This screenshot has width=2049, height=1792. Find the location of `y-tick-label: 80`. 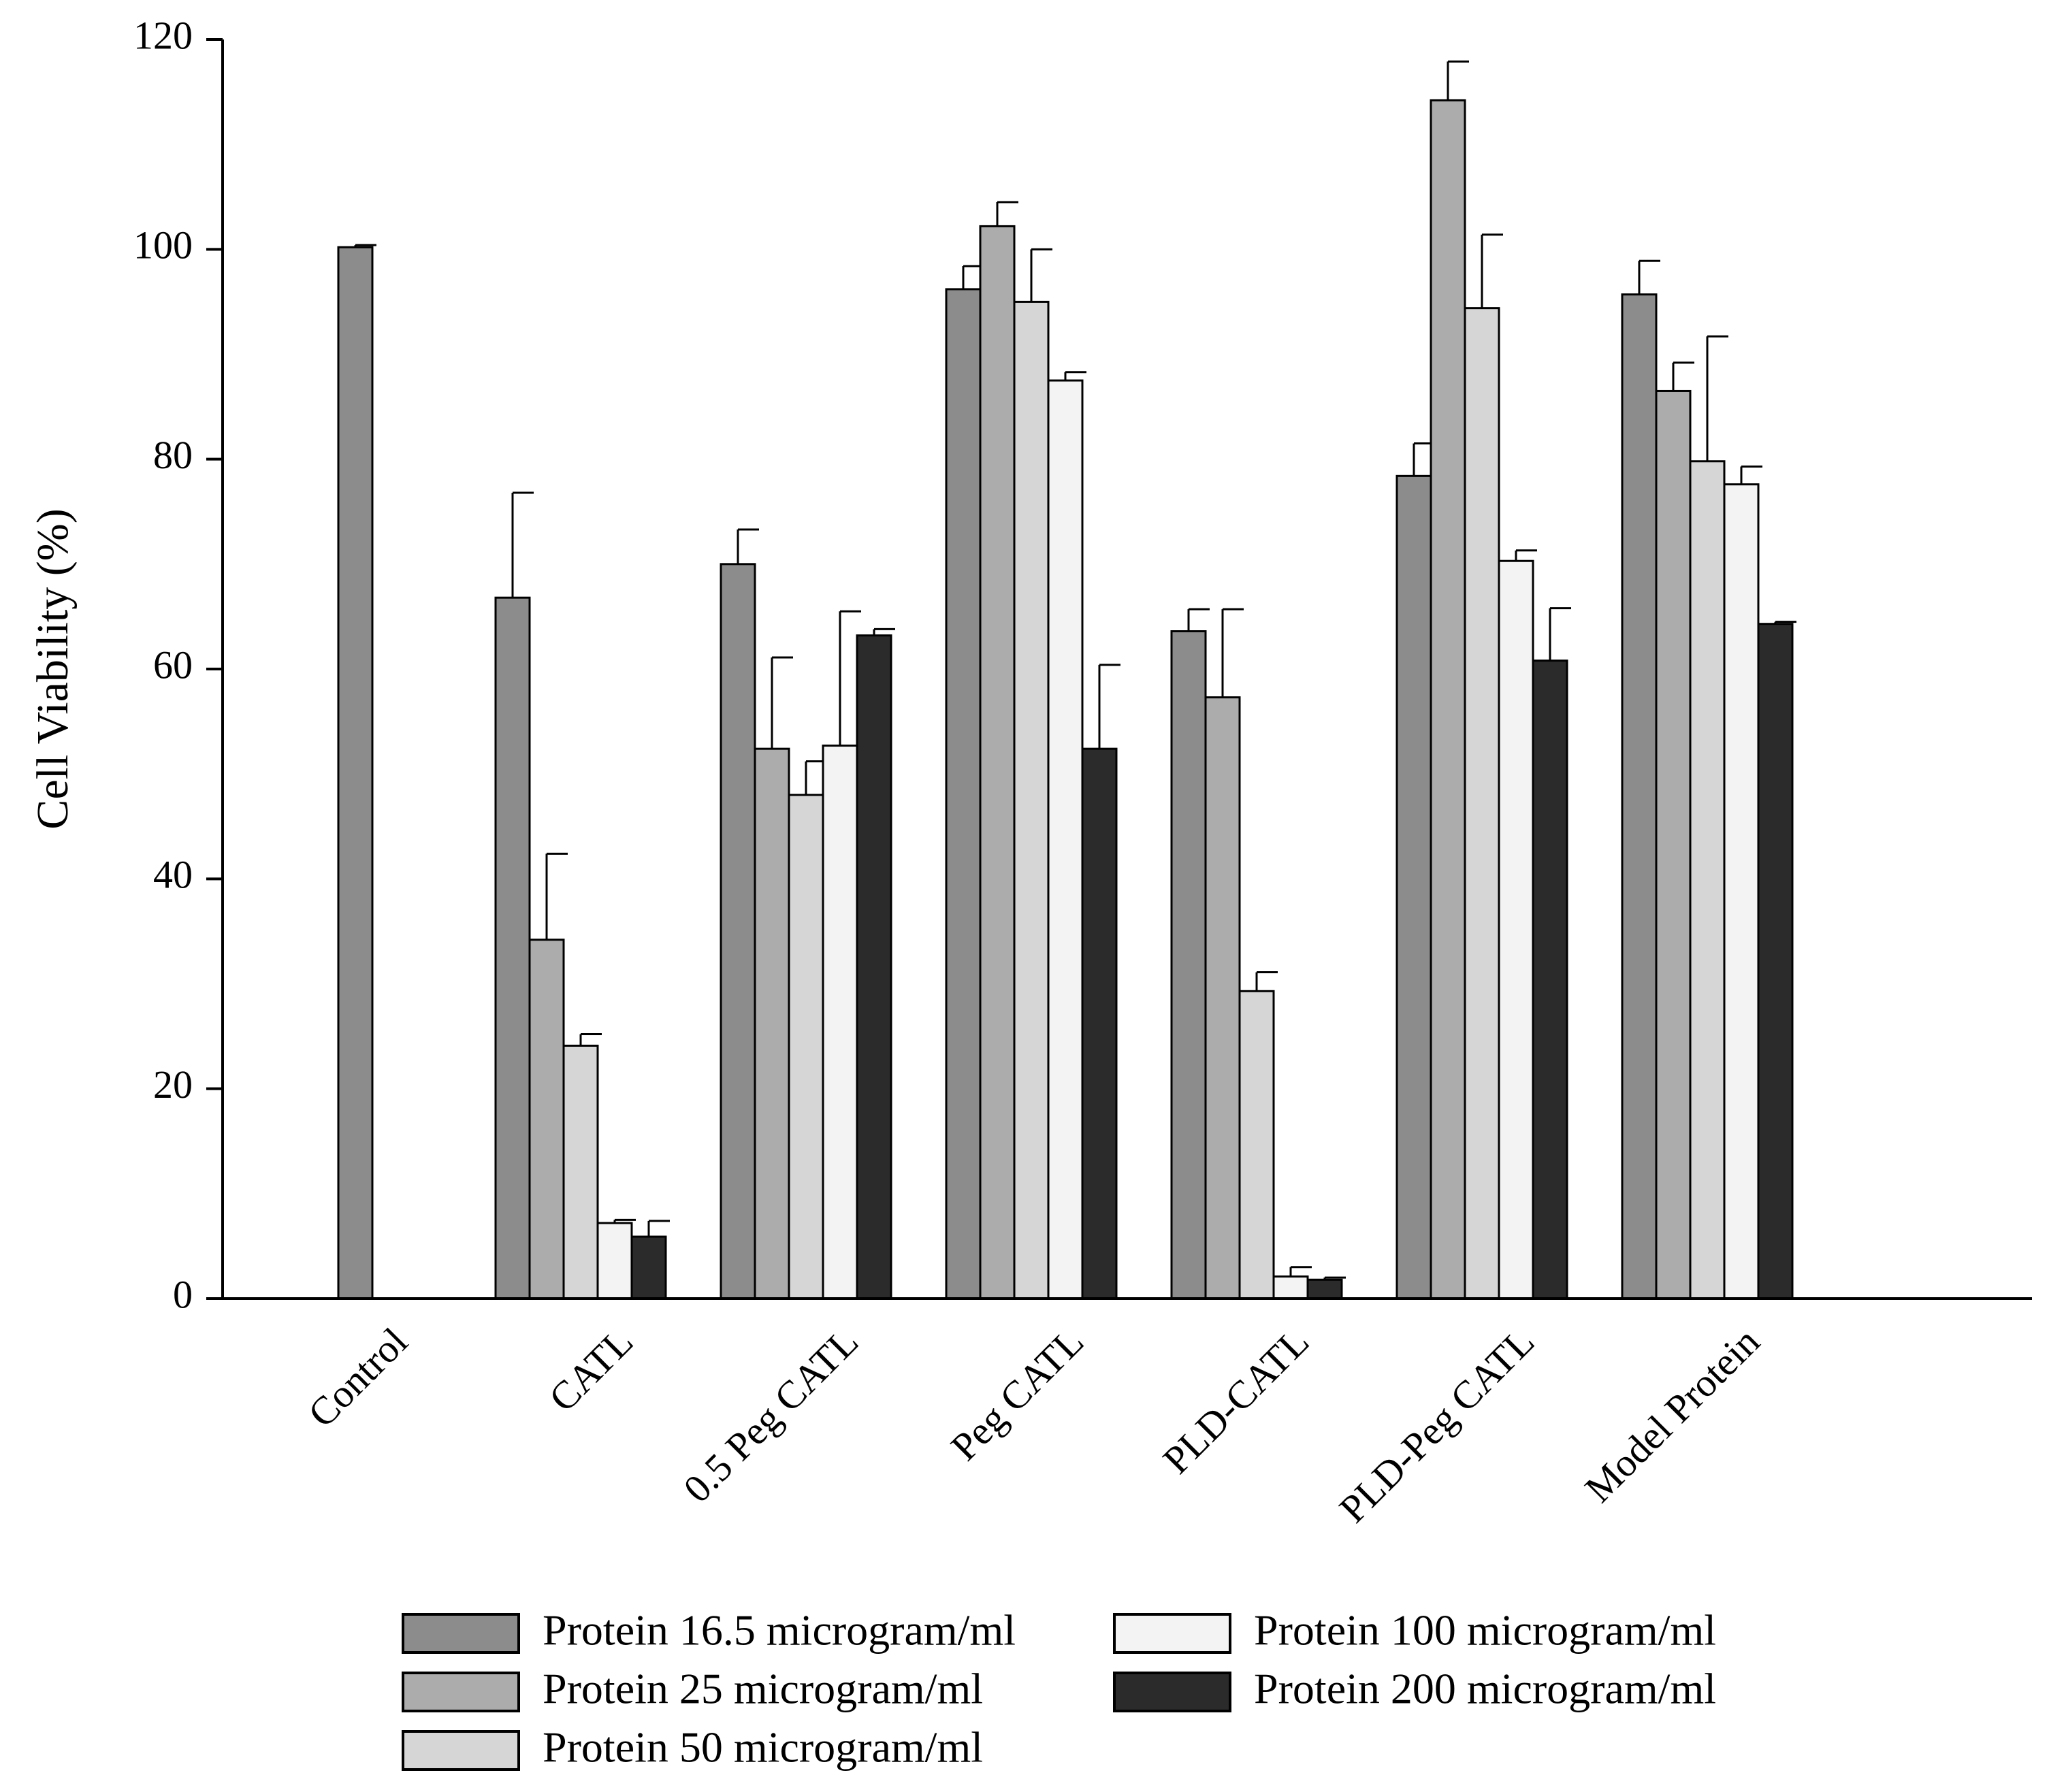

y-tick-label: 80 is located at coordinates (173, 455).